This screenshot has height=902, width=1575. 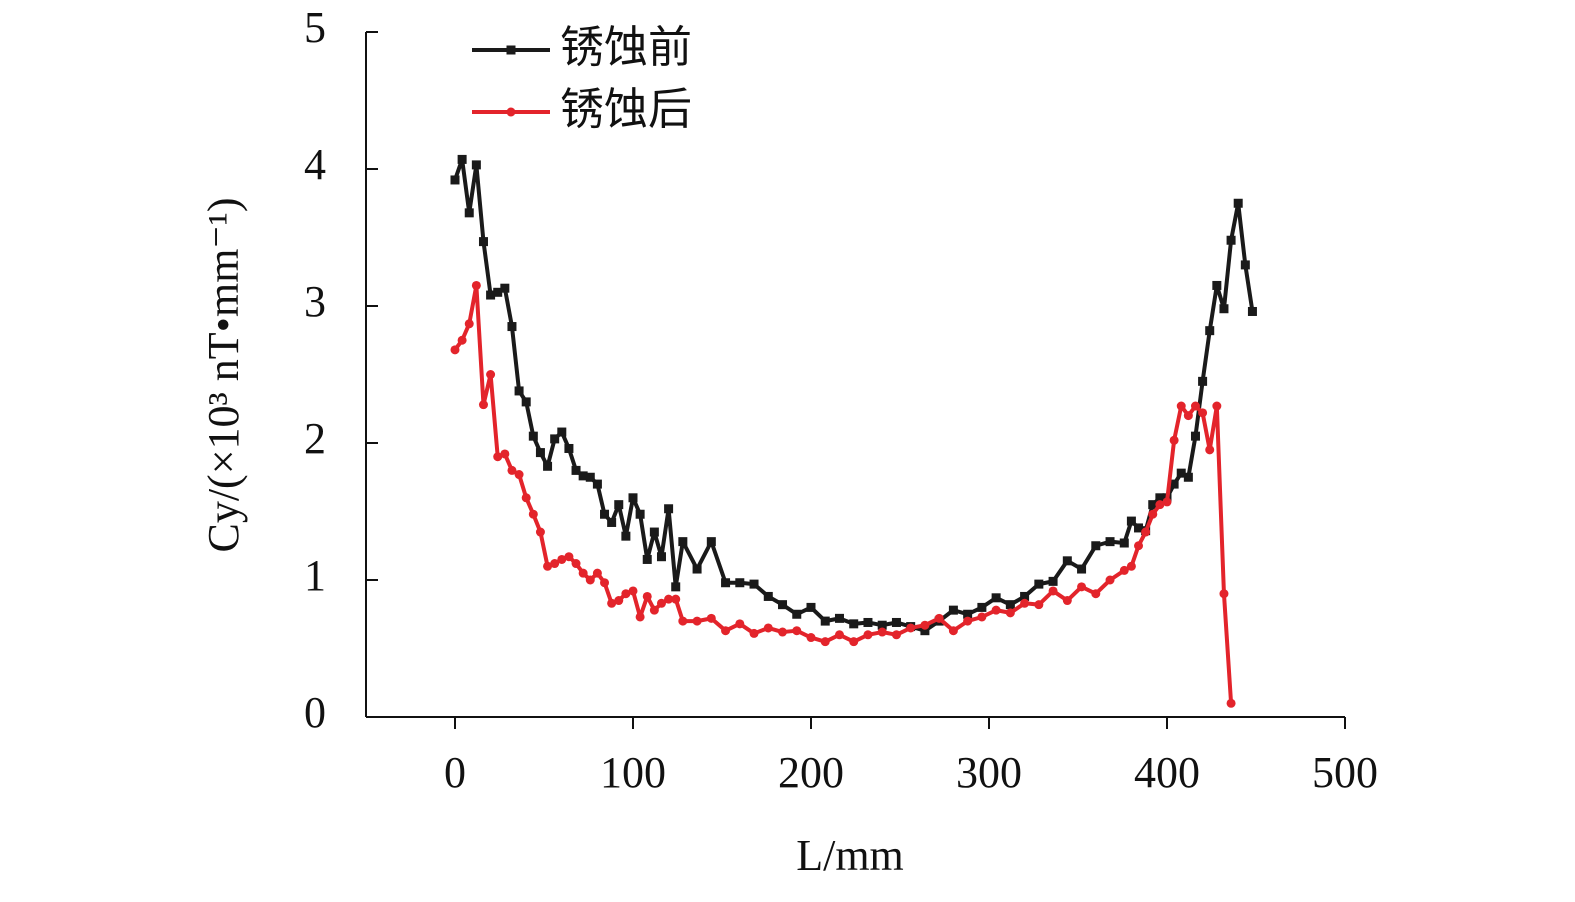 What do you see at coordinates (315, 164) in the screenshot?
I see `y-tick-label: 4` at bounding box center [315, 164].